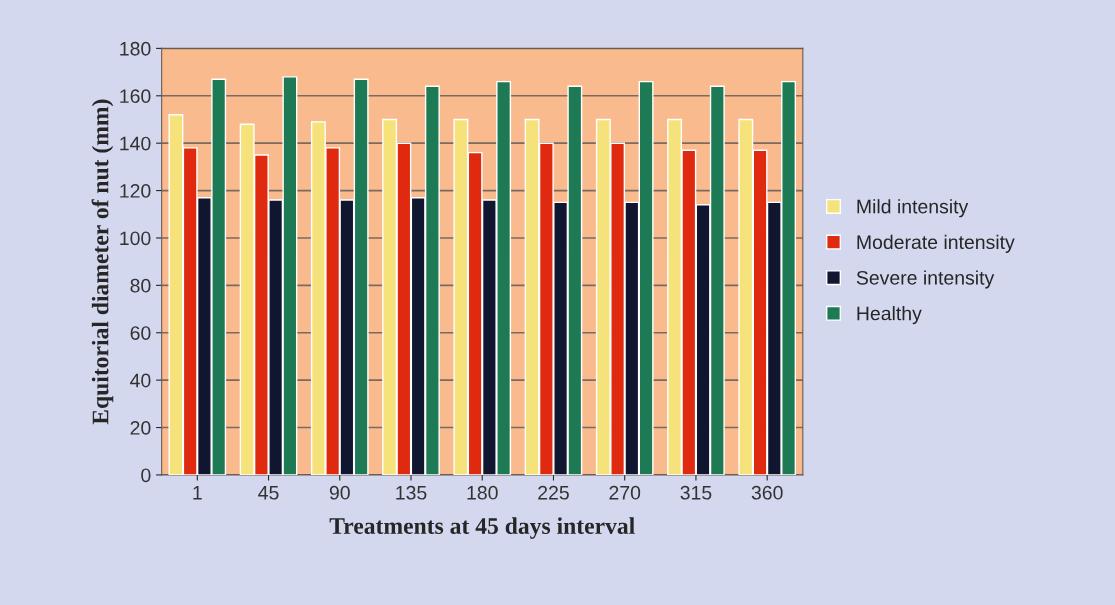  I want to click on x-axis-title: Treatments at 45 days interval, so click(482, 528).